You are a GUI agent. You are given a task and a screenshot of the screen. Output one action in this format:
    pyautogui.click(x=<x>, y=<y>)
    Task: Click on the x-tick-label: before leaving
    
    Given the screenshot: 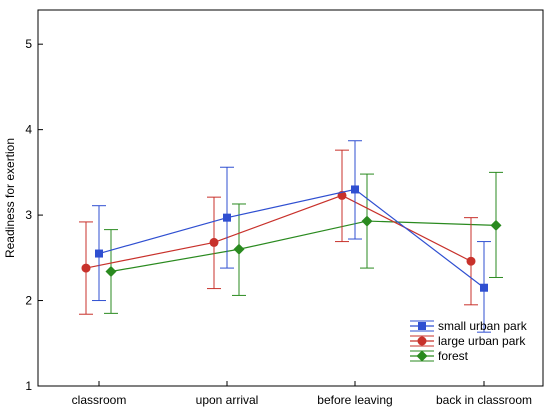 What is the action you would take?
    pyautogui.click(x=354, y=400)
    